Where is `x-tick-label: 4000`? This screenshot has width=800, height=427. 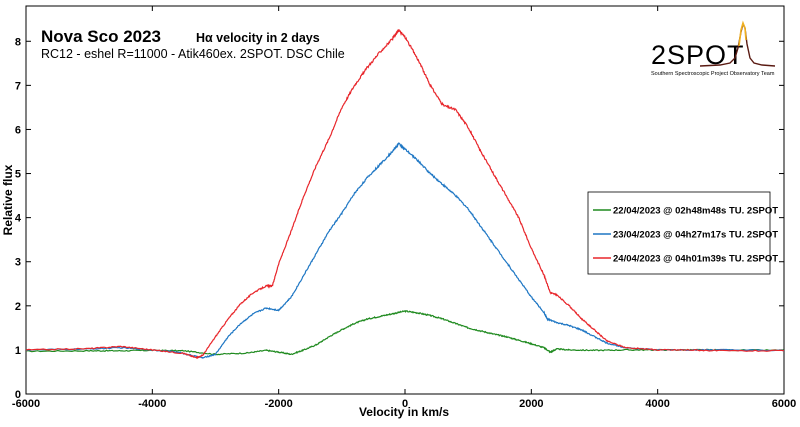 x-tick-label: 4000 is located at coordinates (657, 404).